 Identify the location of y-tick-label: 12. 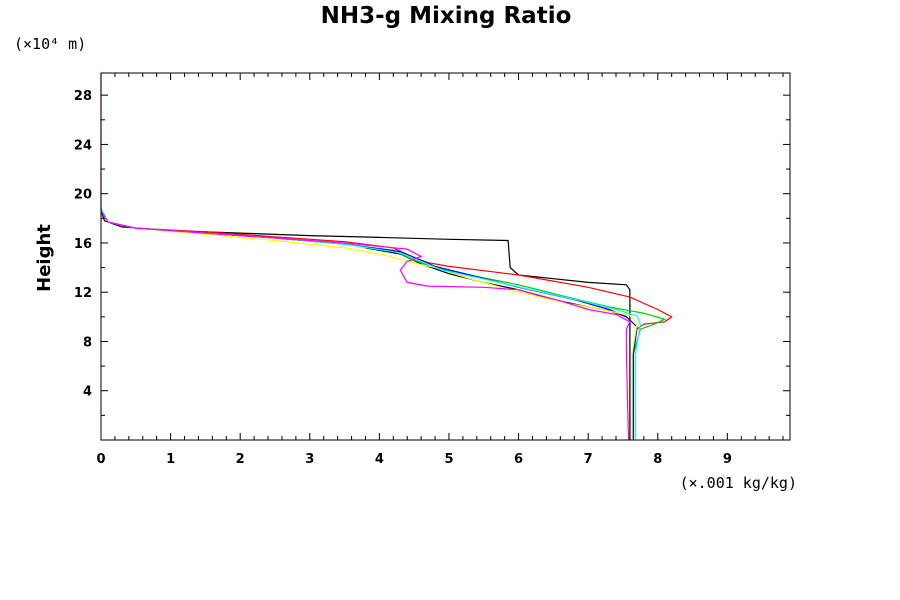
(83, 293).